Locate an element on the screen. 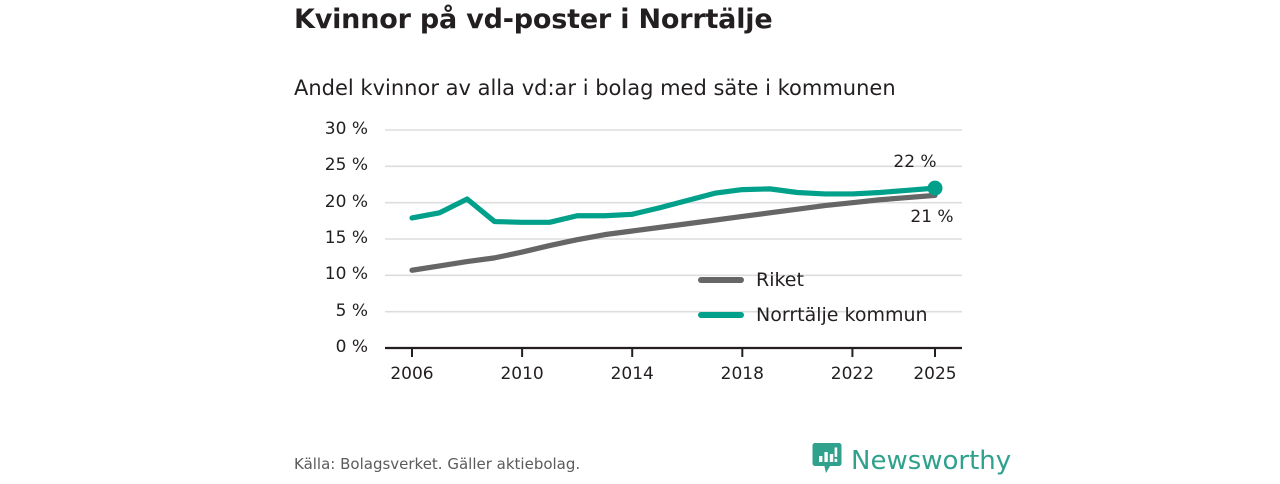  end-value-label-riket: 21 % is located at coordinates (932, 217).